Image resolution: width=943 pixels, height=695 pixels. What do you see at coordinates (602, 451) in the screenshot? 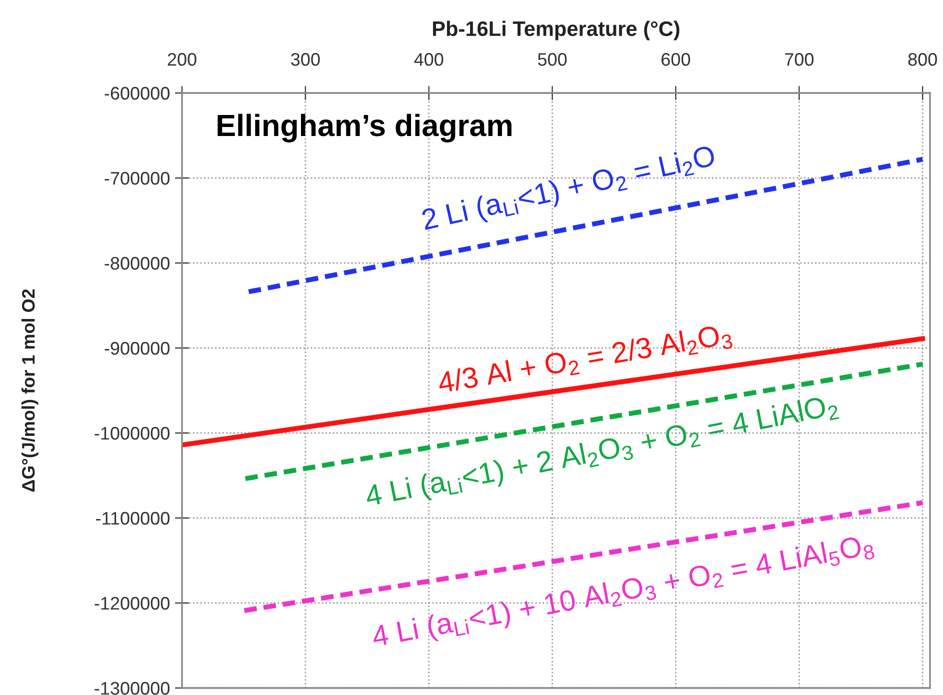
I see `text: 4 Li (a$_{Li}$<1) + 2 Al$_{2}$O$_{3}$ + O$_{2}$ = 4 LiAlO$_{2}$` at bounding box center [602, 451].